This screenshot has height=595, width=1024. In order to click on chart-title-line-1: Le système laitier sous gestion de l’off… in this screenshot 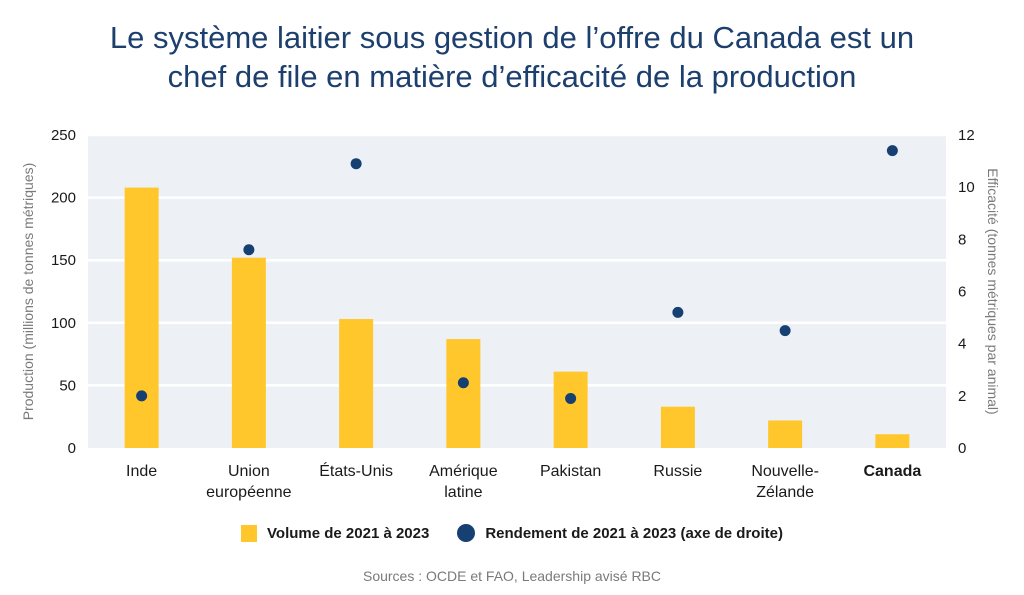, I will do `click(512, 37)`.